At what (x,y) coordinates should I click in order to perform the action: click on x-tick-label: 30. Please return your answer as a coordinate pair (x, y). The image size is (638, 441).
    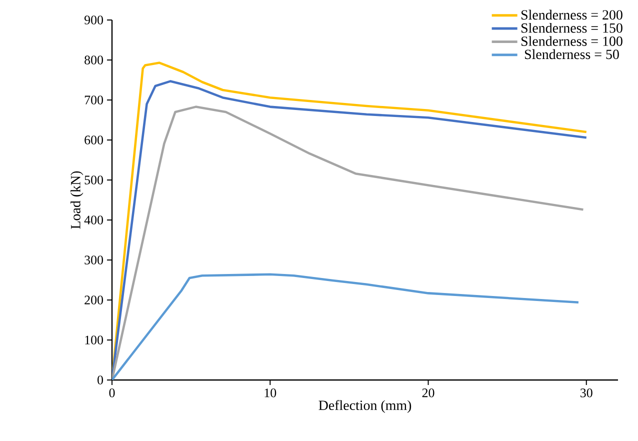
    Looking at the image, I should click on (586, 393).